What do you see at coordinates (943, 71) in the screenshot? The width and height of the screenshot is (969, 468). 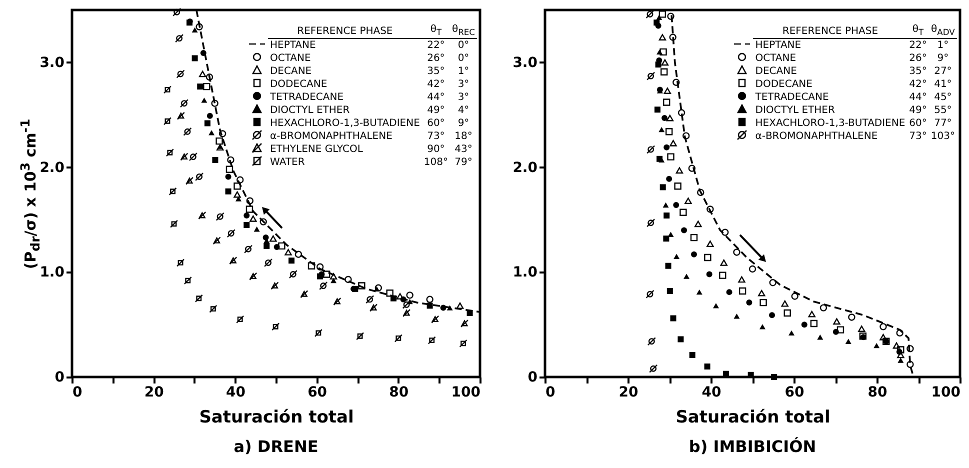 I see `annotation: 27°` at bounding box center [943, 71].